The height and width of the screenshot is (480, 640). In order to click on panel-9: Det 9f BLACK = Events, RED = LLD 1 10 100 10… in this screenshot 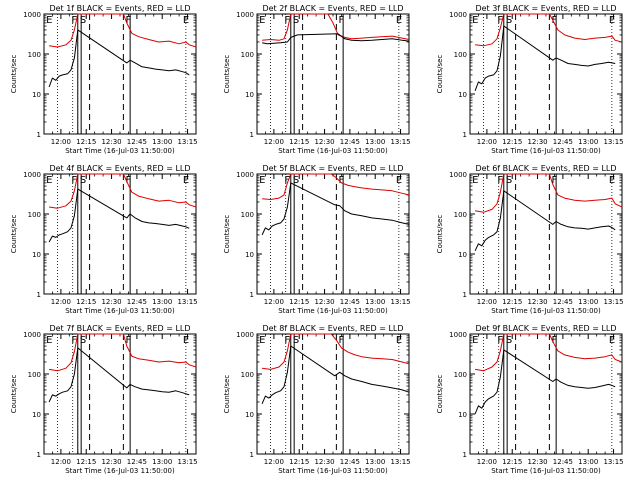, I will do `click(530, 399)`.